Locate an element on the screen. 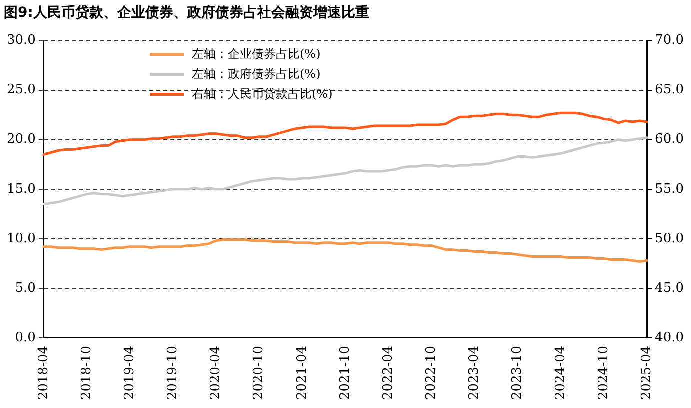 This screenshot has height=408, width=691. x-tick-label: 2023-04 is located at coordinates (474, 373).